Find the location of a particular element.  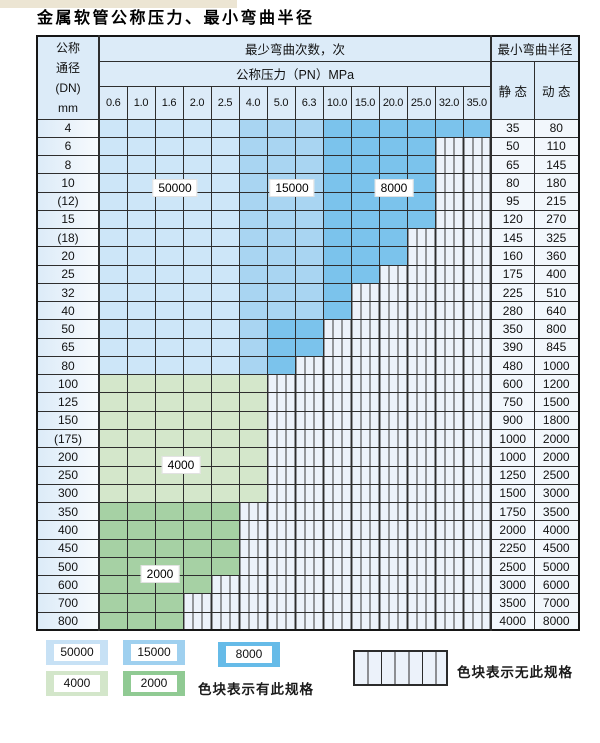

table-row: (175) 1000 2000 is located at coordinates (308, 439).